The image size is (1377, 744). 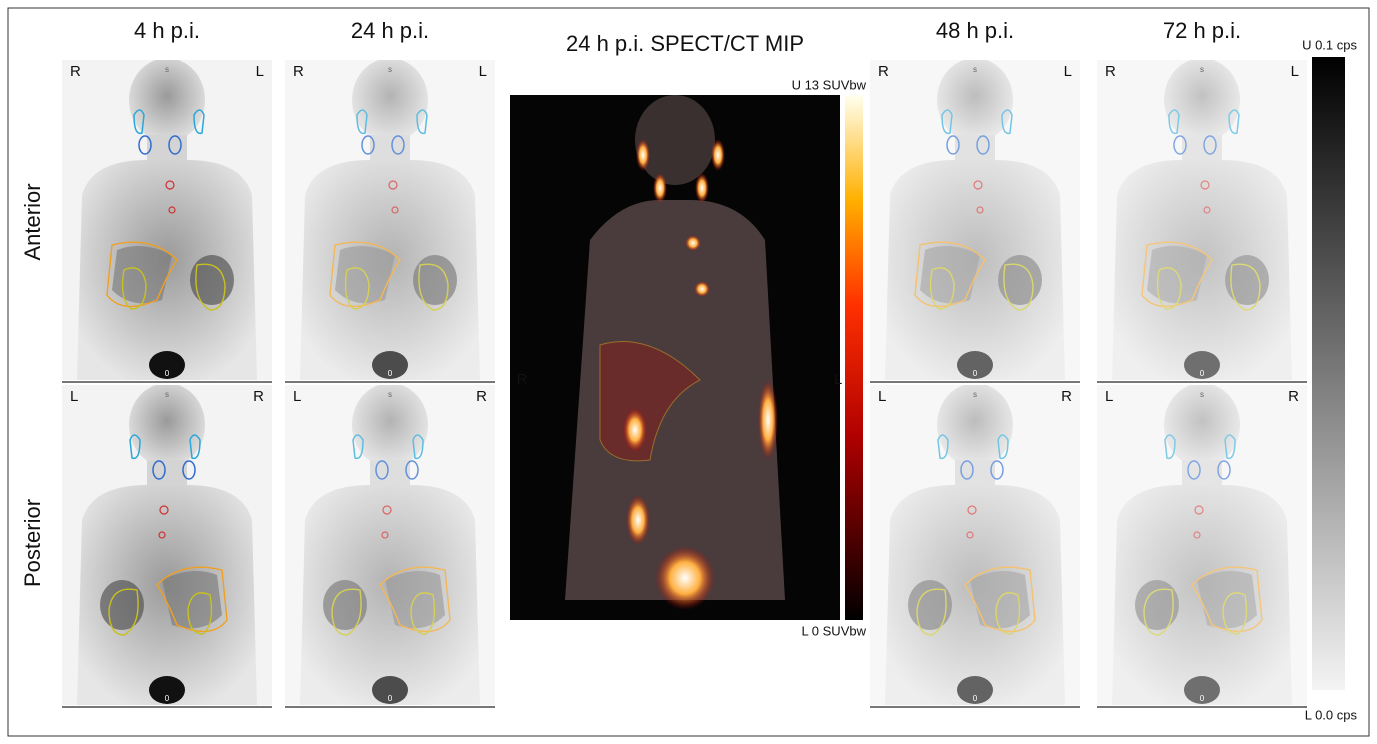 What do you see at coordinates (833, 630) in the screenshot?
I see `scale-lower: L 0 SUVbw` at bounding box center [833, 630].